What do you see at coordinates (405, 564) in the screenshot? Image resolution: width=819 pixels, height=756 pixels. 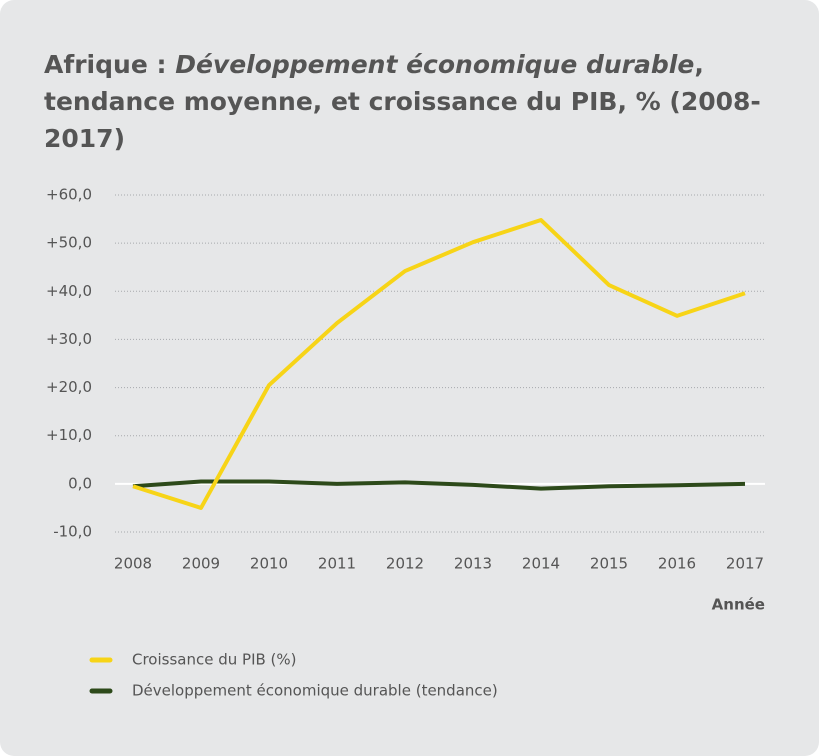 I see `x-tick-label: 2012` at bounding box center [405, 564].